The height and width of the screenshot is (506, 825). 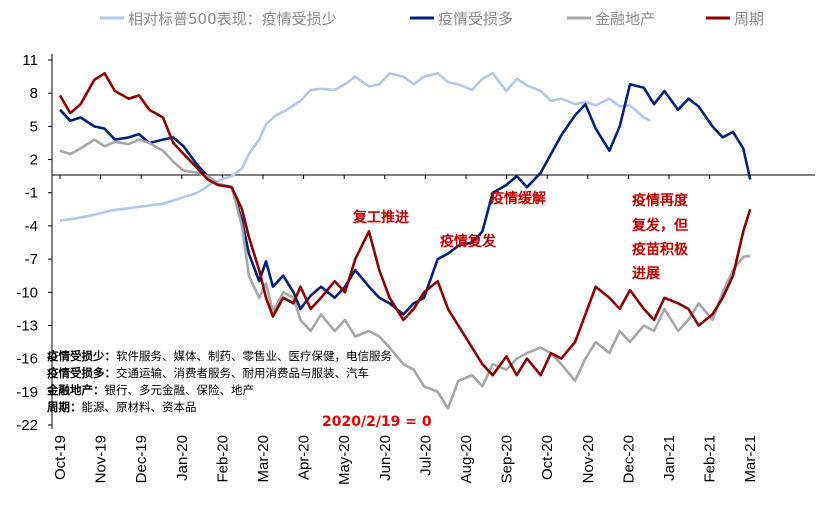 I want to click on x-tick-label: Jan-21, so click(x=669, y=458).